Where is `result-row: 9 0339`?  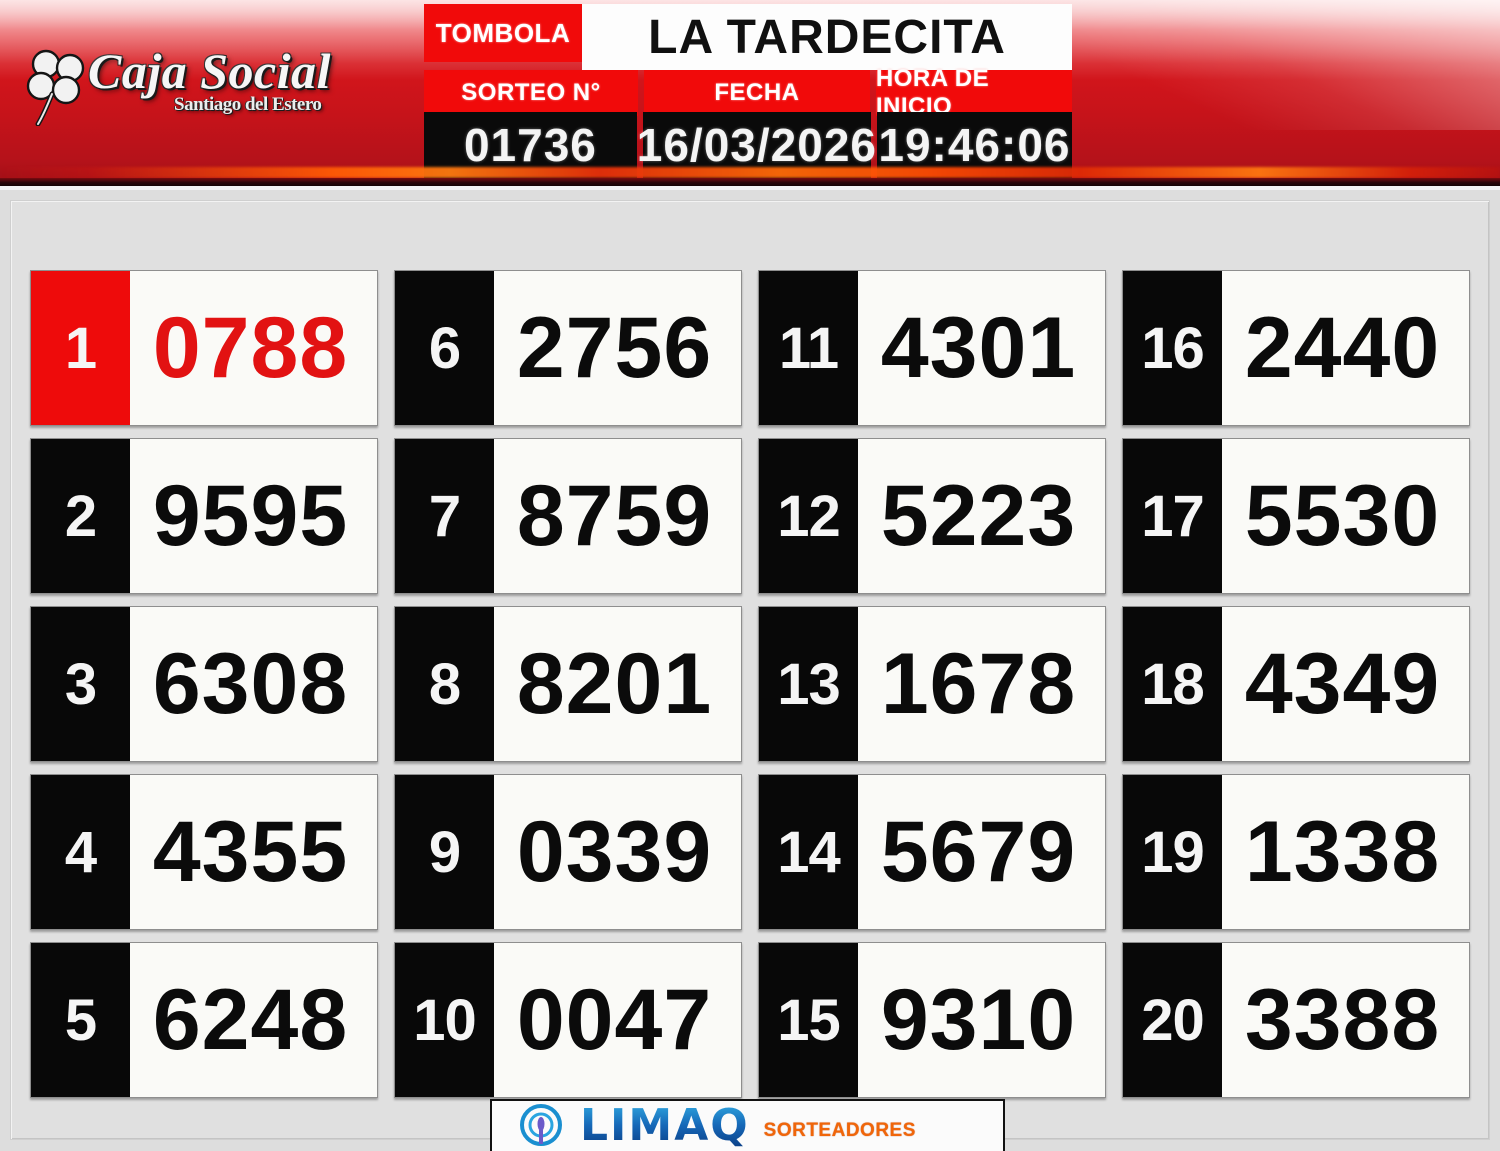 result-row: 9 0339 is located at coordinates (568, 852).